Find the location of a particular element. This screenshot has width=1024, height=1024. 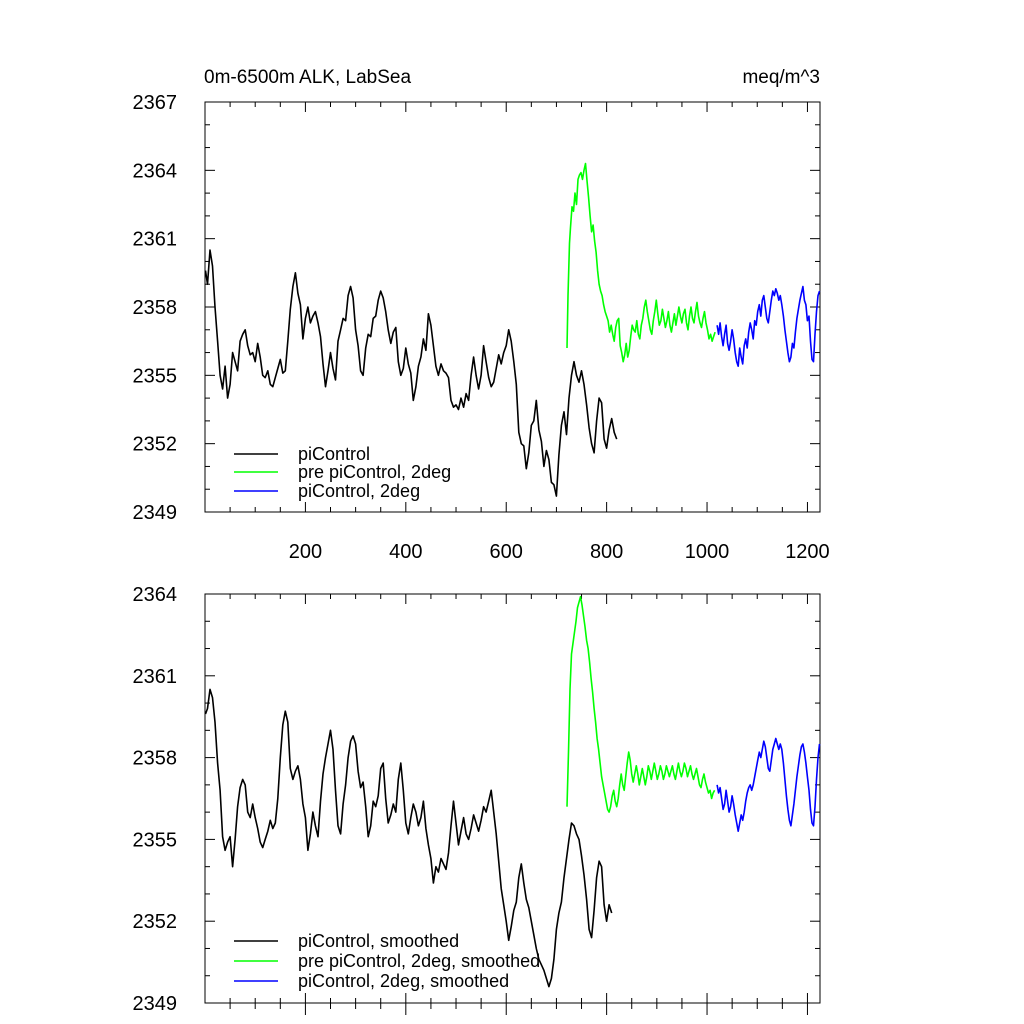

top-legend-label-2: piControl, 2deg is located at coordinates (359, 491).